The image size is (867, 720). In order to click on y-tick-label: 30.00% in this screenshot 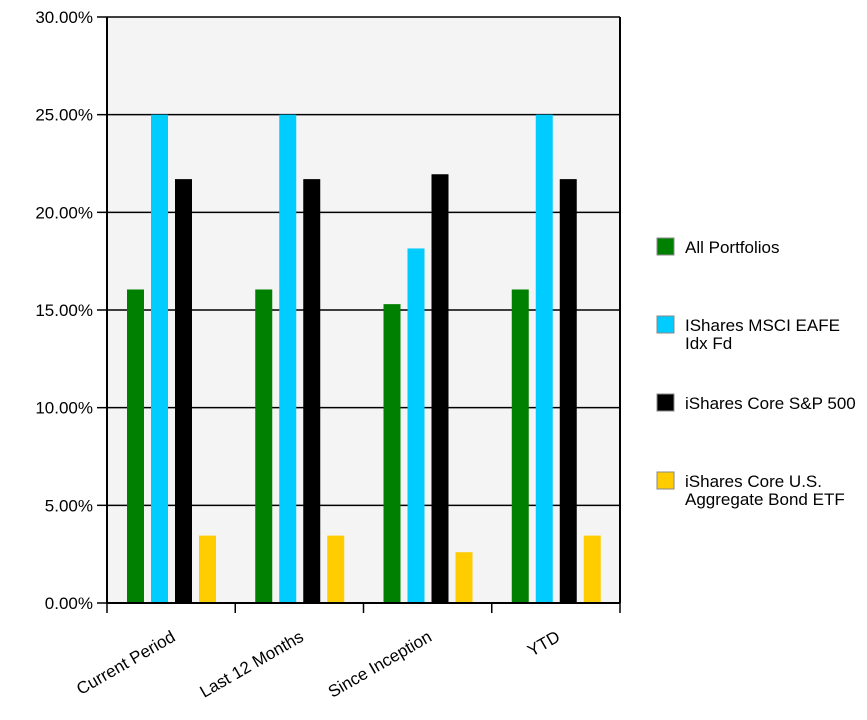, I will do `click(64, 17)`.